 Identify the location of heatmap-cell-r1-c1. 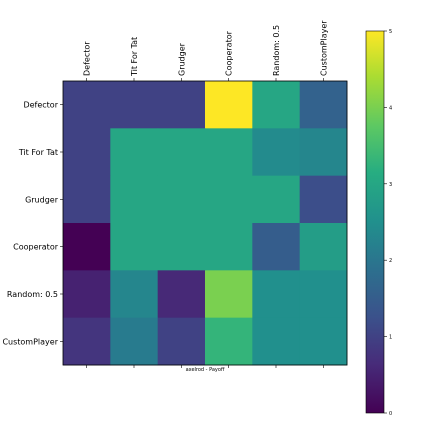
(134, 152).